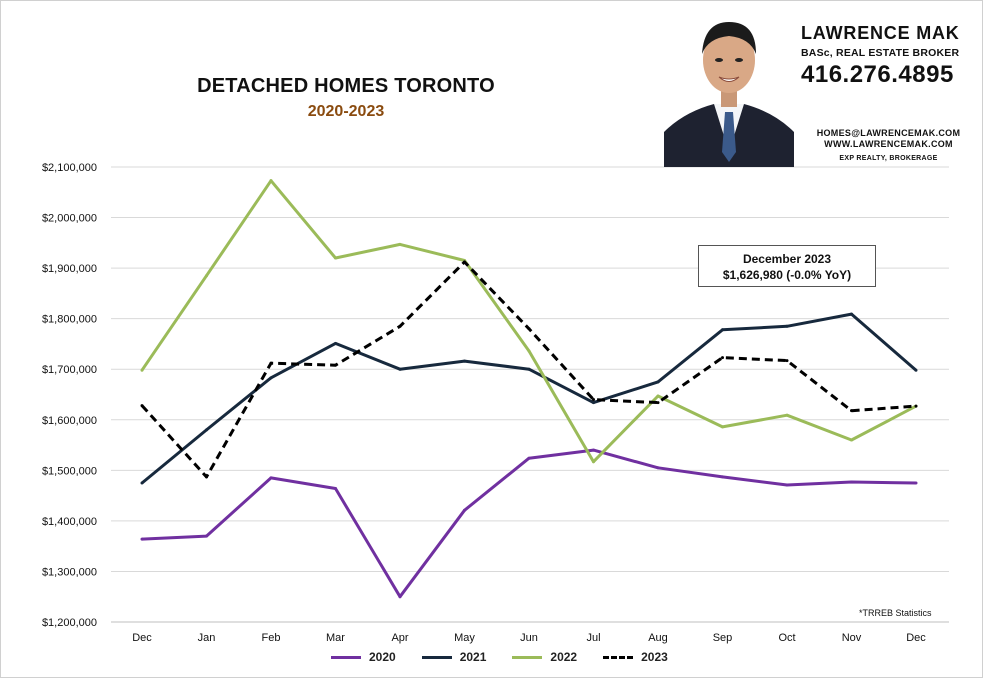  I want to click on x-tick-label: Jan, so click(207, 638).